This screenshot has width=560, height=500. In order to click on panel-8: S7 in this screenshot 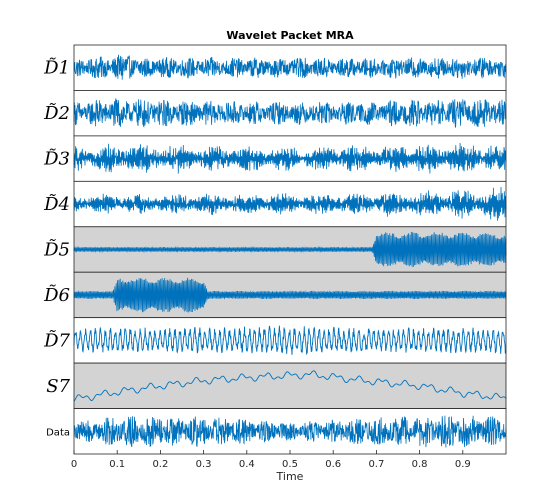, I will do `click(276, 385)`.